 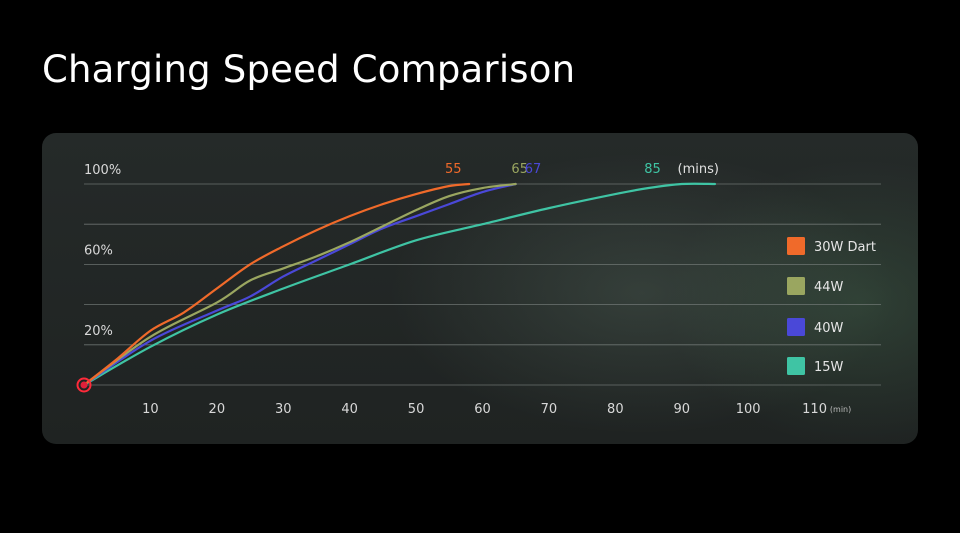 What do you see at coordinates (453, 169) in the screenshot?
I see `end-label: 55` at bounding box center [453, 169].